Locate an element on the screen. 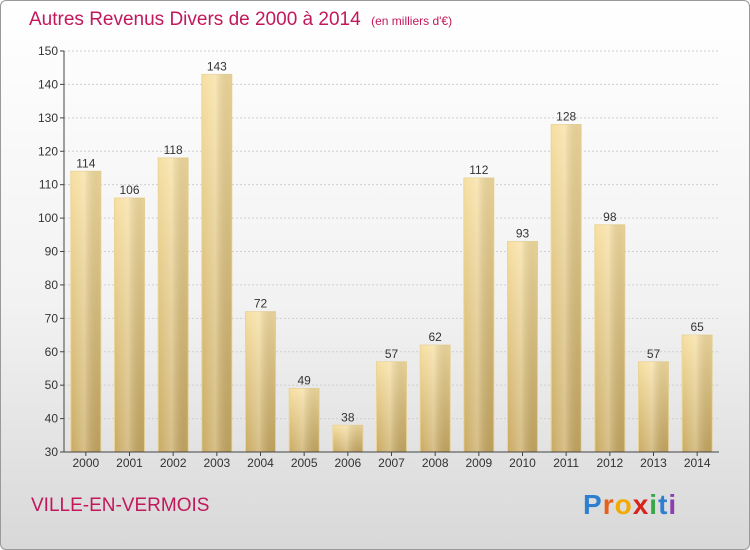 This screenshot has width=750, height=550. y-tick-label: 150 is located at coordinates (48, 51).